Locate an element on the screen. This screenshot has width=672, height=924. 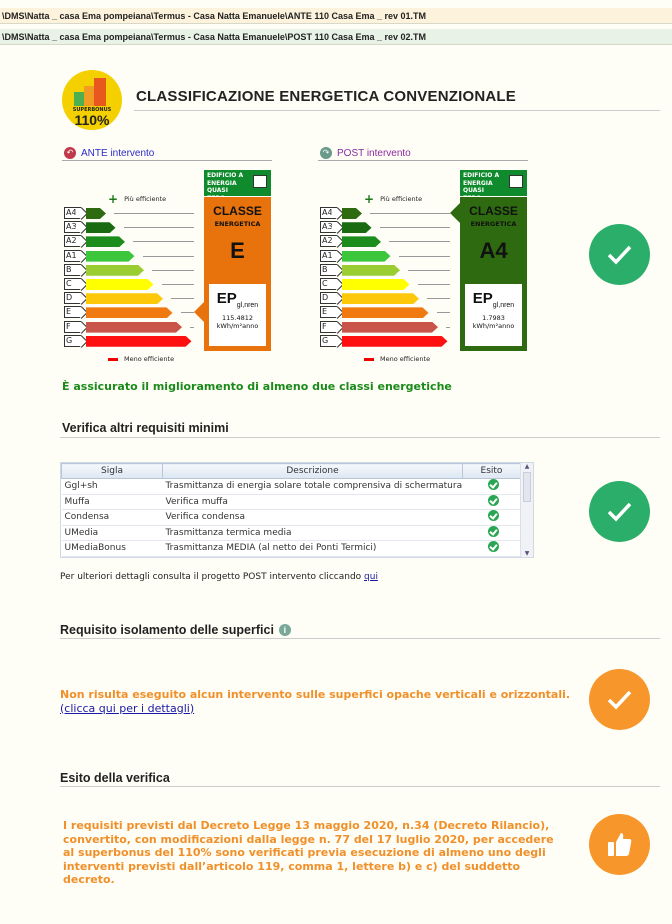
requisiti-check-circle is located at coordinates (619, 511).